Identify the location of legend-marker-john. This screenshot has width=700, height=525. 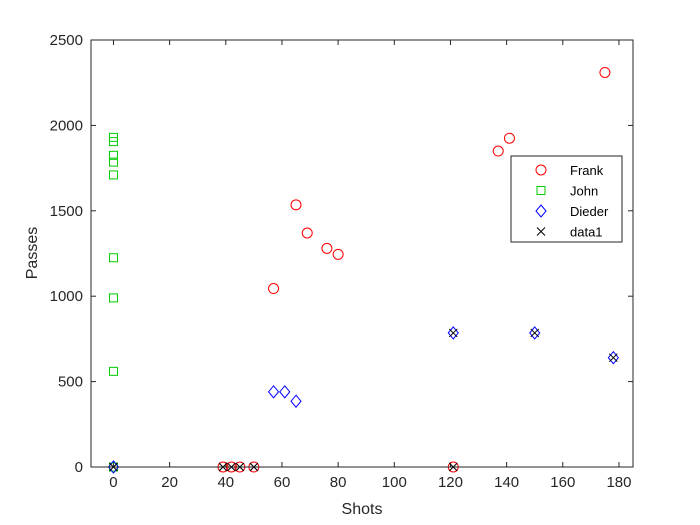
(541, 190).